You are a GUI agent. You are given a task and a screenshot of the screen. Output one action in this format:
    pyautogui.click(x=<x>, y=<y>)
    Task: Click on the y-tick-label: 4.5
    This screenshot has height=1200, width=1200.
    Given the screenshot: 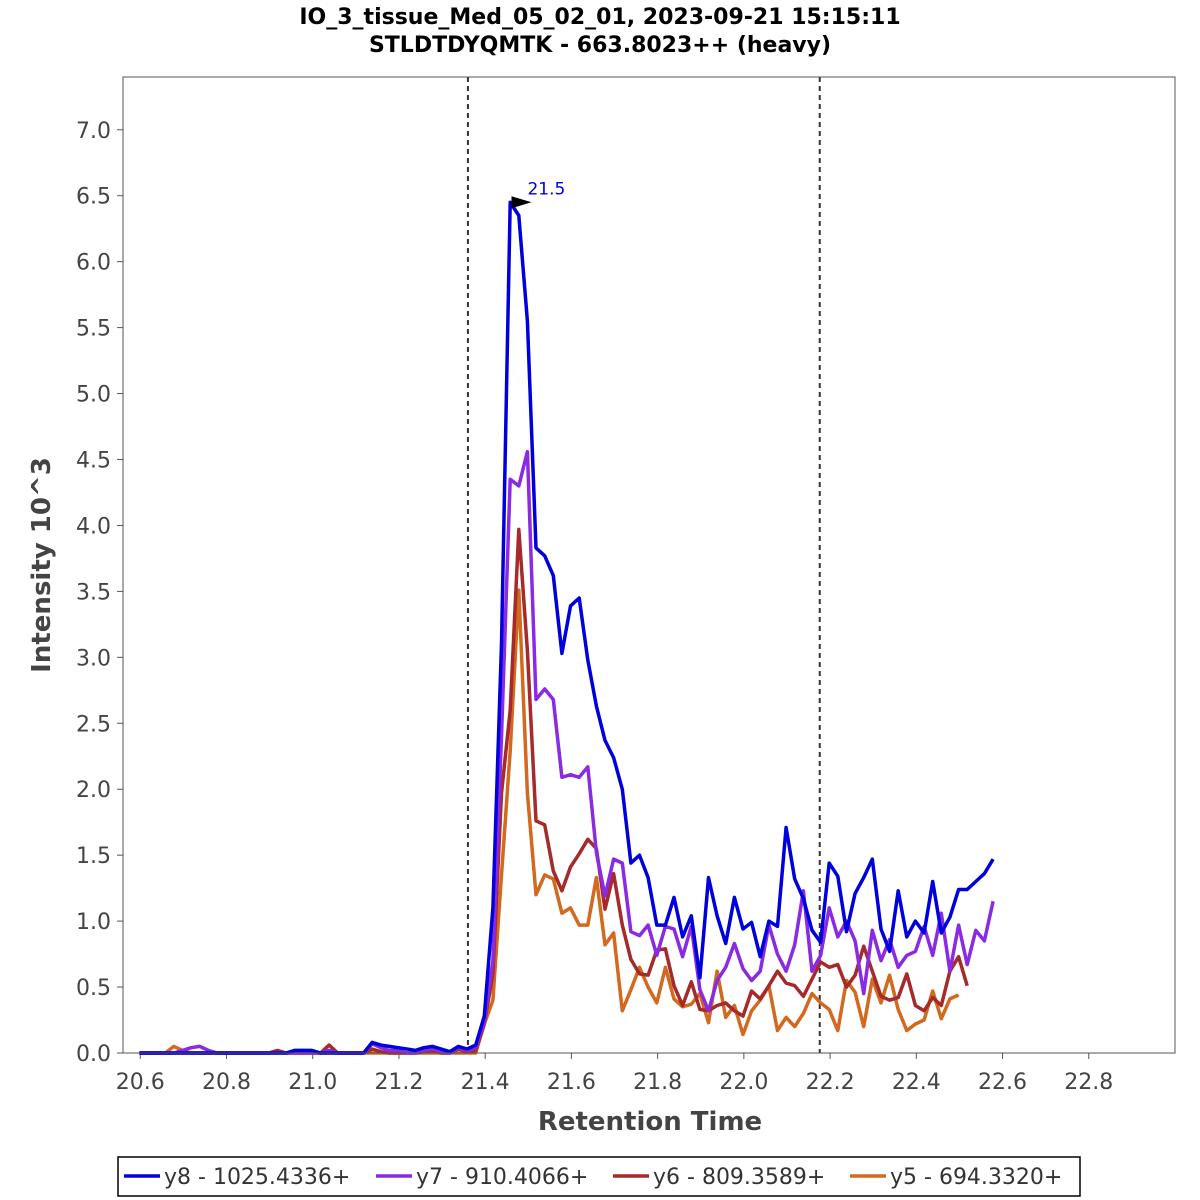 What is the action you would take?
    pyautogui.click(x=93, y=460)
    